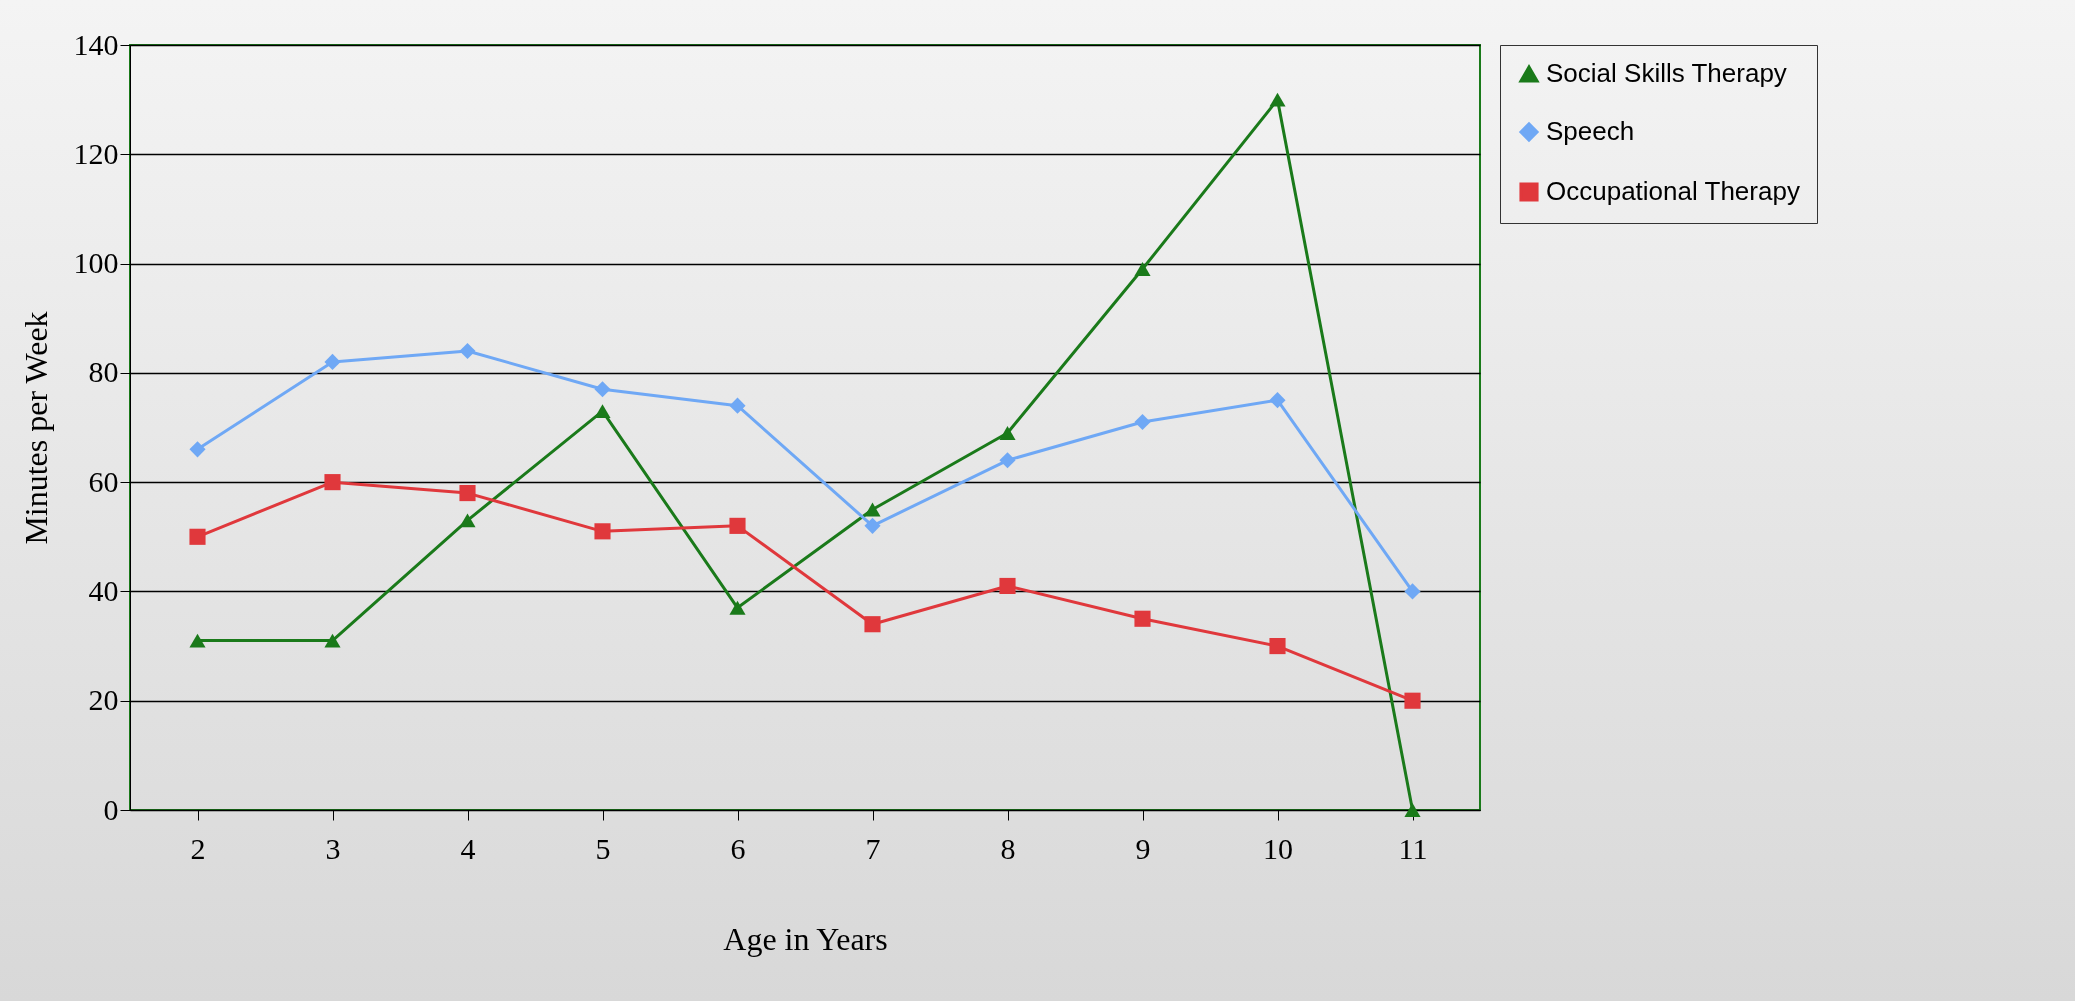 The height and width of the screenshot is (1001, 2075). I want to click on y-tick-label: 60, so click(103, 481).